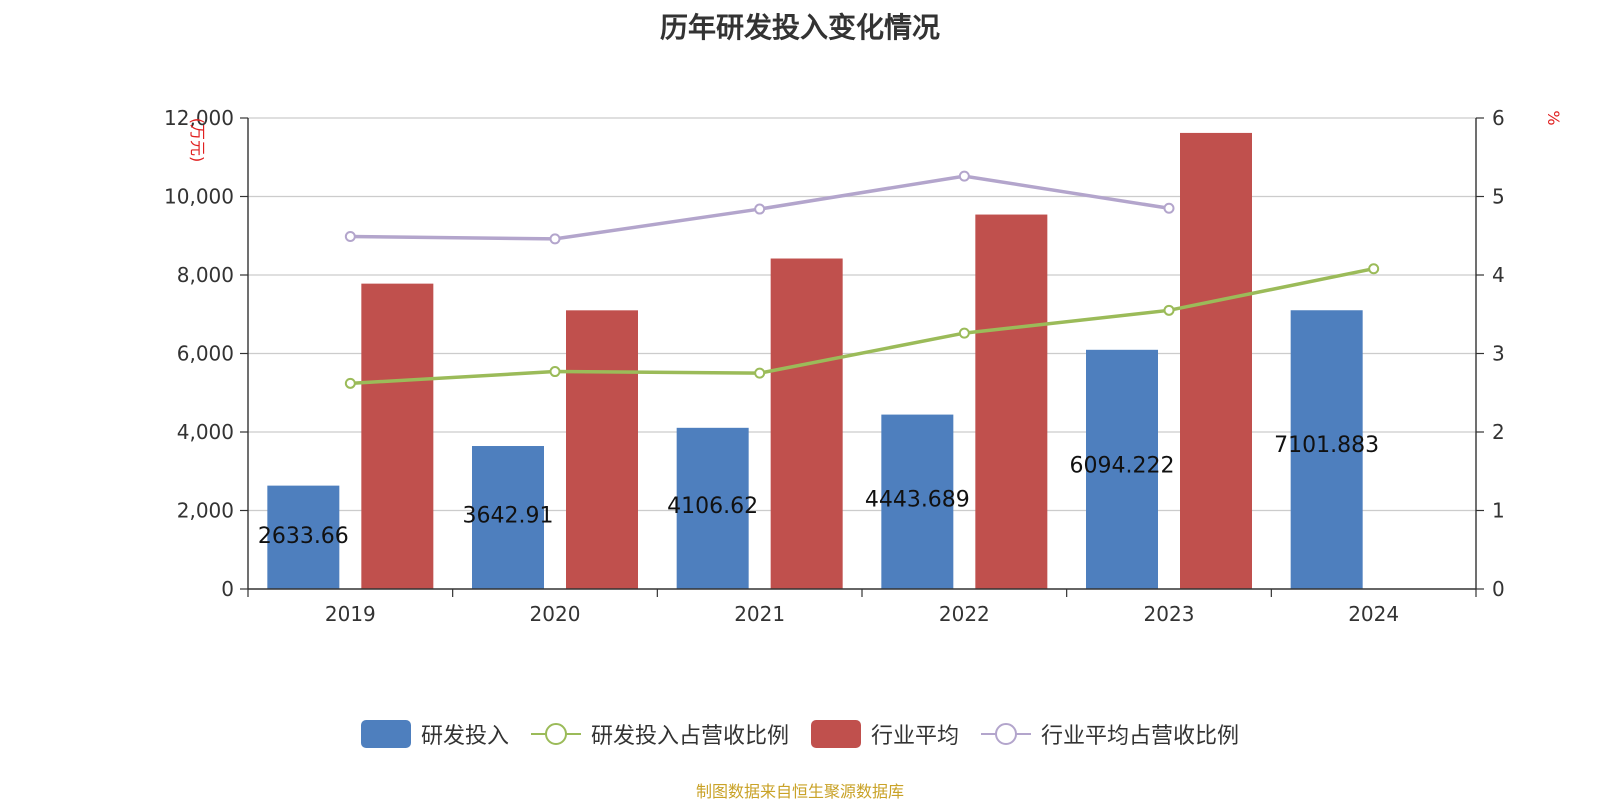 The image size is (1600, 802). I want to click on x-tick-label: 2023, so click(1169, 614).